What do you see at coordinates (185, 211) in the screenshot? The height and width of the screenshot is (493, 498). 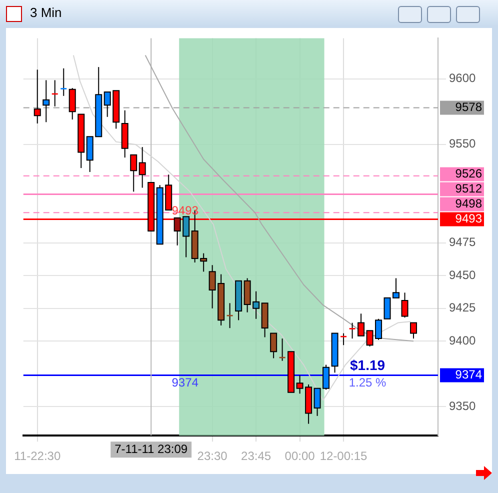 I see `annotation: 9493` at bounding box center [185, 211].